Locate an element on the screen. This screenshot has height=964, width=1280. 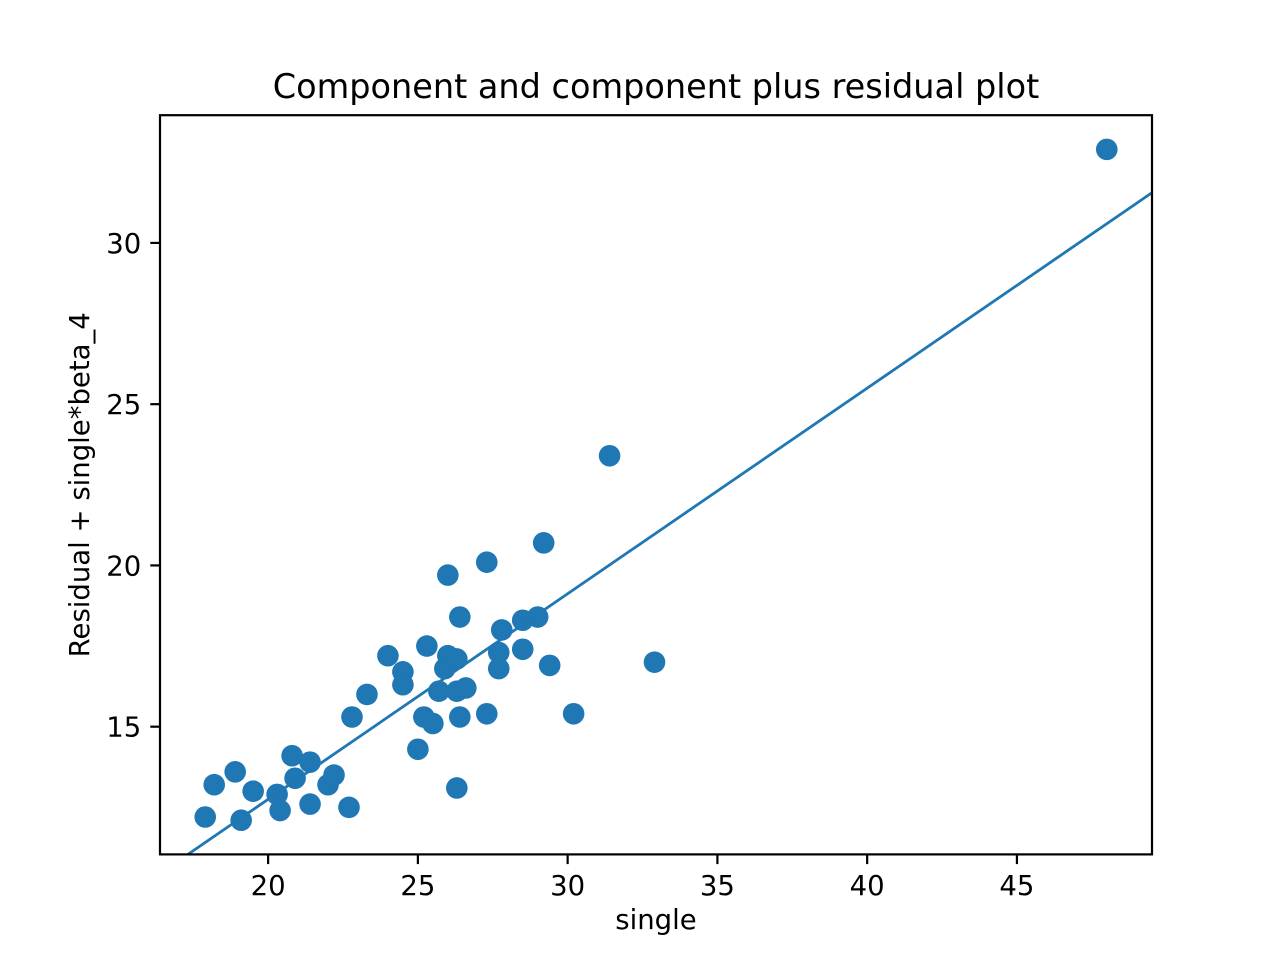
y-axis-label: Residual + single*beta_4 is located at coordinates (80, 484).